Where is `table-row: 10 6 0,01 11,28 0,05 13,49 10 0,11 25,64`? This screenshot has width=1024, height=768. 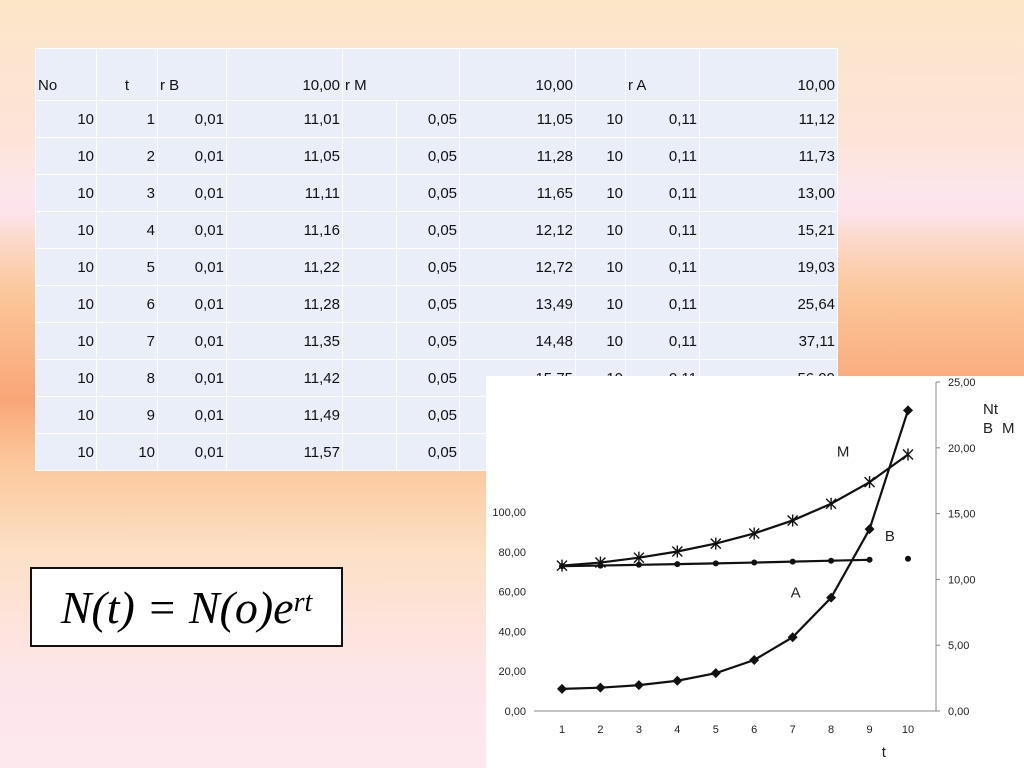 table-row: 10 6 0,01 11,28 0,05 13,49 10 0,11 25,64 is located at coordinates (437, 304).